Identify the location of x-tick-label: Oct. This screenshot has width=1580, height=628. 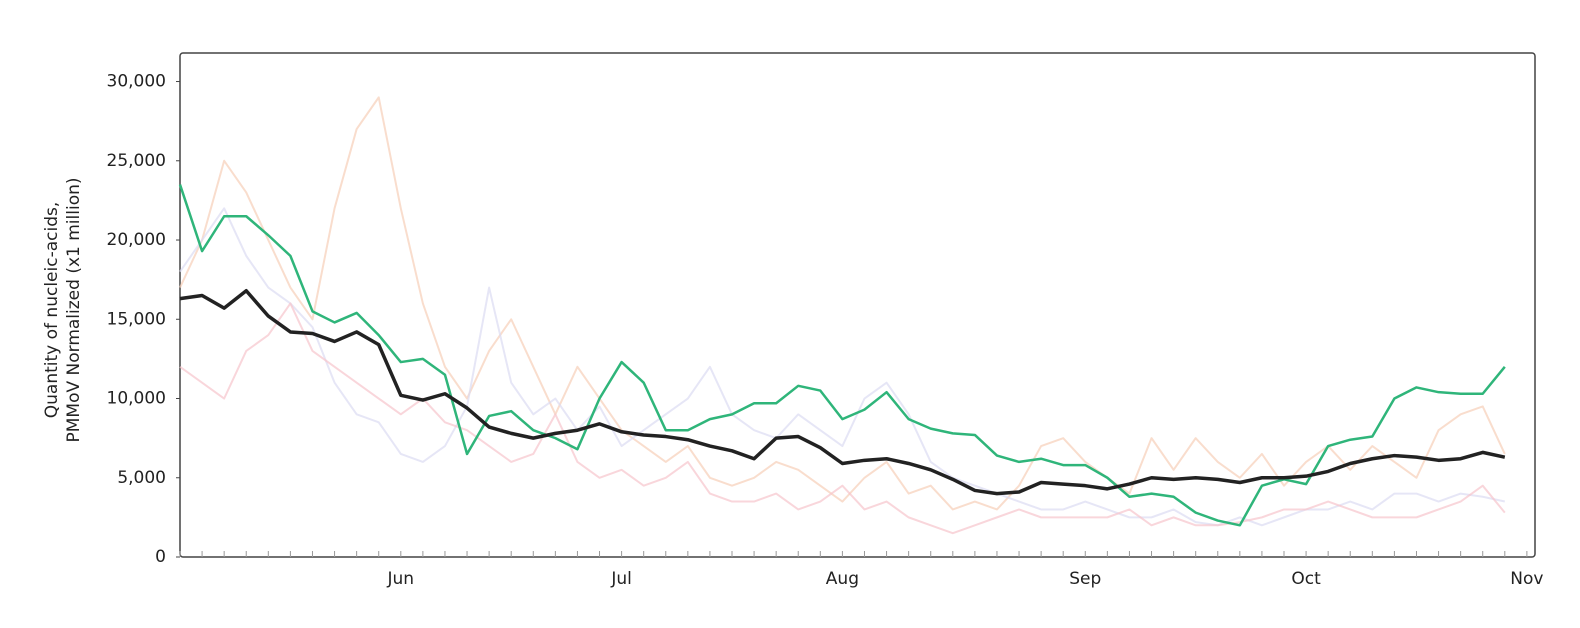
(1306, 579).